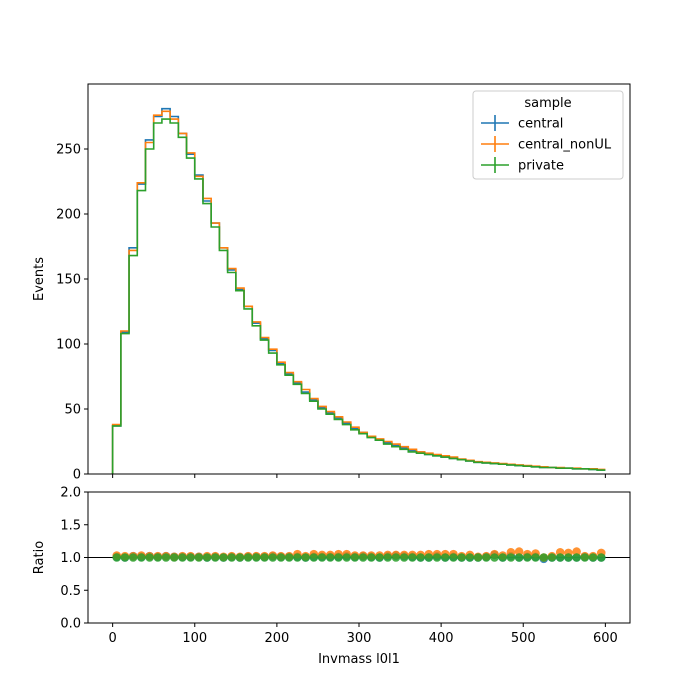 Image resolution: width=700 pixels, height=700 pixels. What do you see at coordinates (565, 145) in the screenshot?
I see `legend-label-central-nonUL: central_nonUL` at bounding box center [565, 145].